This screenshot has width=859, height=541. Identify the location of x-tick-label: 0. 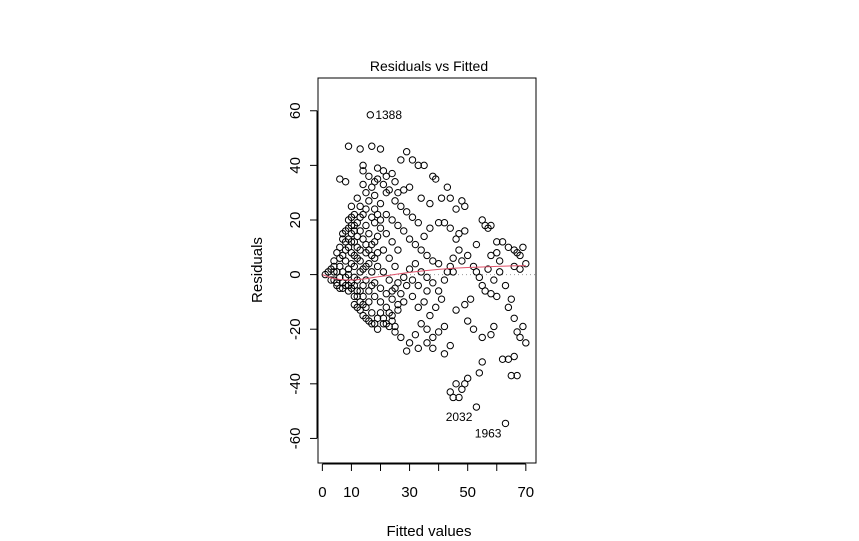
(322, 492).